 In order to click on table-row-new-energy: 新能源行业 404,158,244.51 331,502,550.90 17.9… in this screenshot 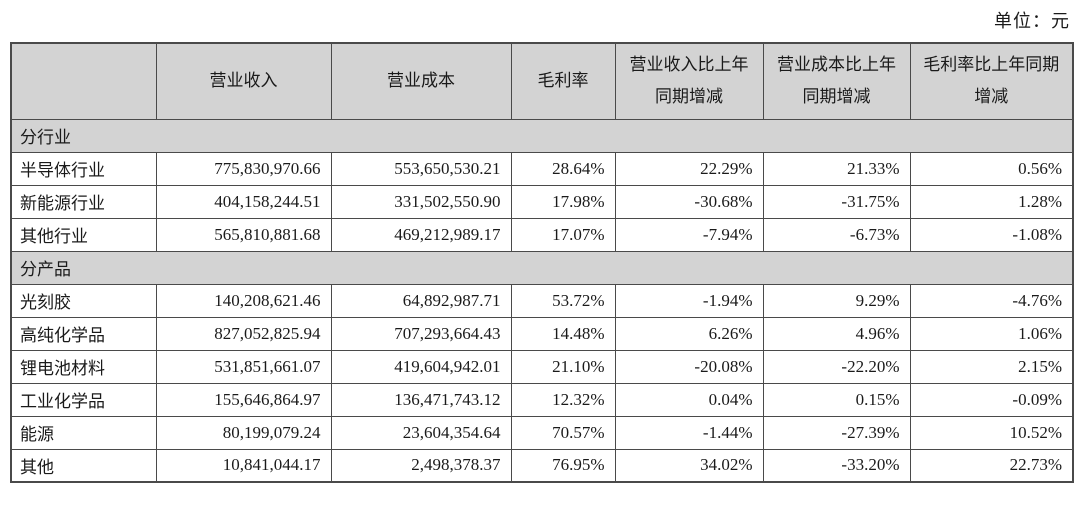, I will do `click(542, 201)`.